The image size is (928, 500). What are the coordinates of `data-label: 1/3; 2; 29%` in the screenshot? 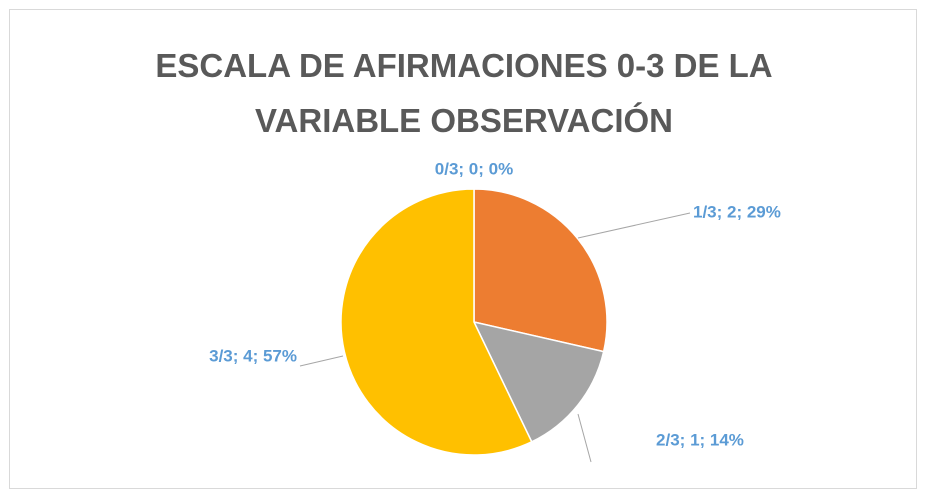 It's located at (737, 211).